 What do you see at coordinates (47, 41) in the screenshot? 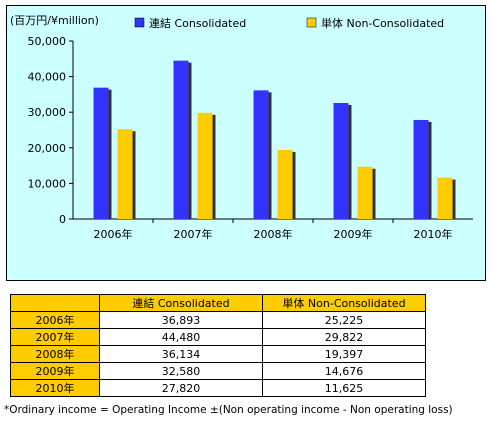
I see `y-tick-label: 50,000` at bounding box center [47, 41].